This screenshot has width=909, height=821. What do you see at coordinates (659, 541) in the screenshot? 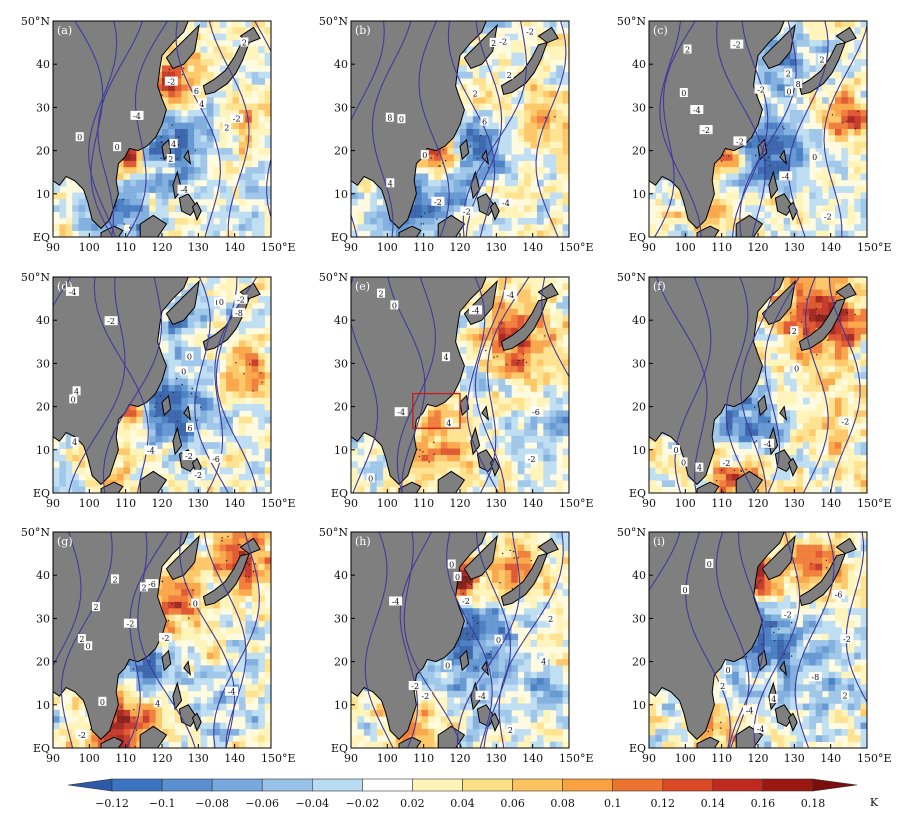
I see `panel-label: (i)` at bounding box center [659, 541].